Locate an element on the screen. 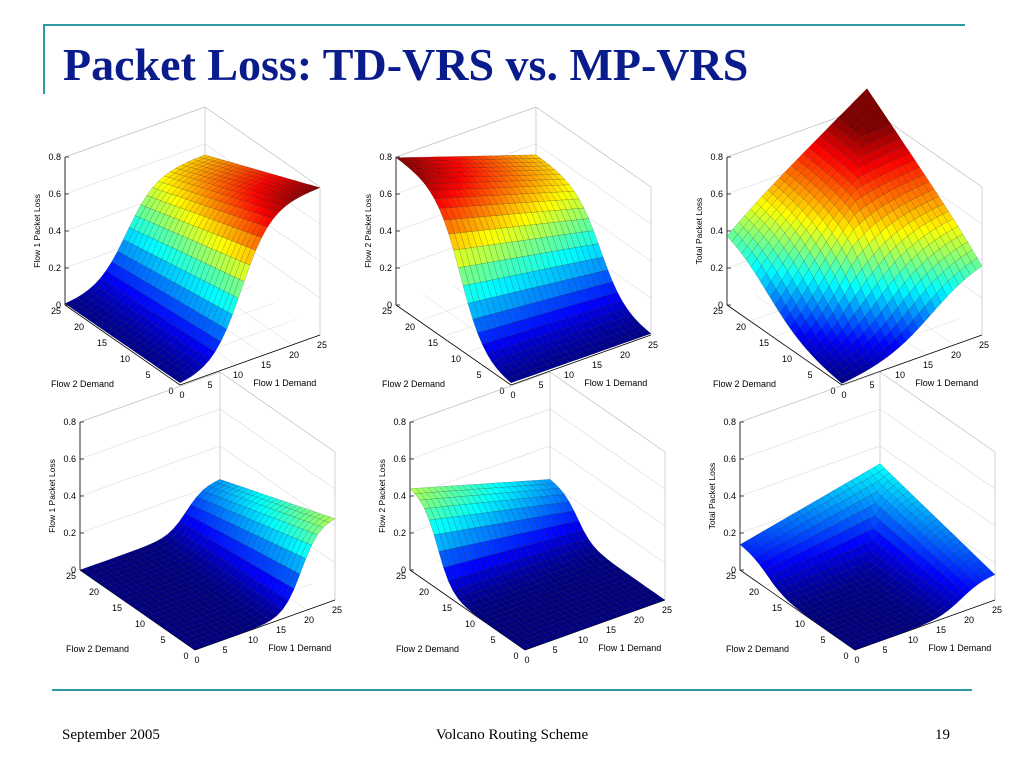  y-axis-line is located at coordinates (784, 345).